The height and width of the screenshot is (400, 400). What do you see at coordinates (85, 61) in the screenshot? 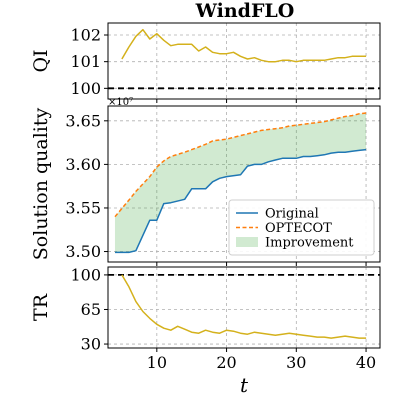
I see `y-tick-label: 101` at bounding box center [85, 61].